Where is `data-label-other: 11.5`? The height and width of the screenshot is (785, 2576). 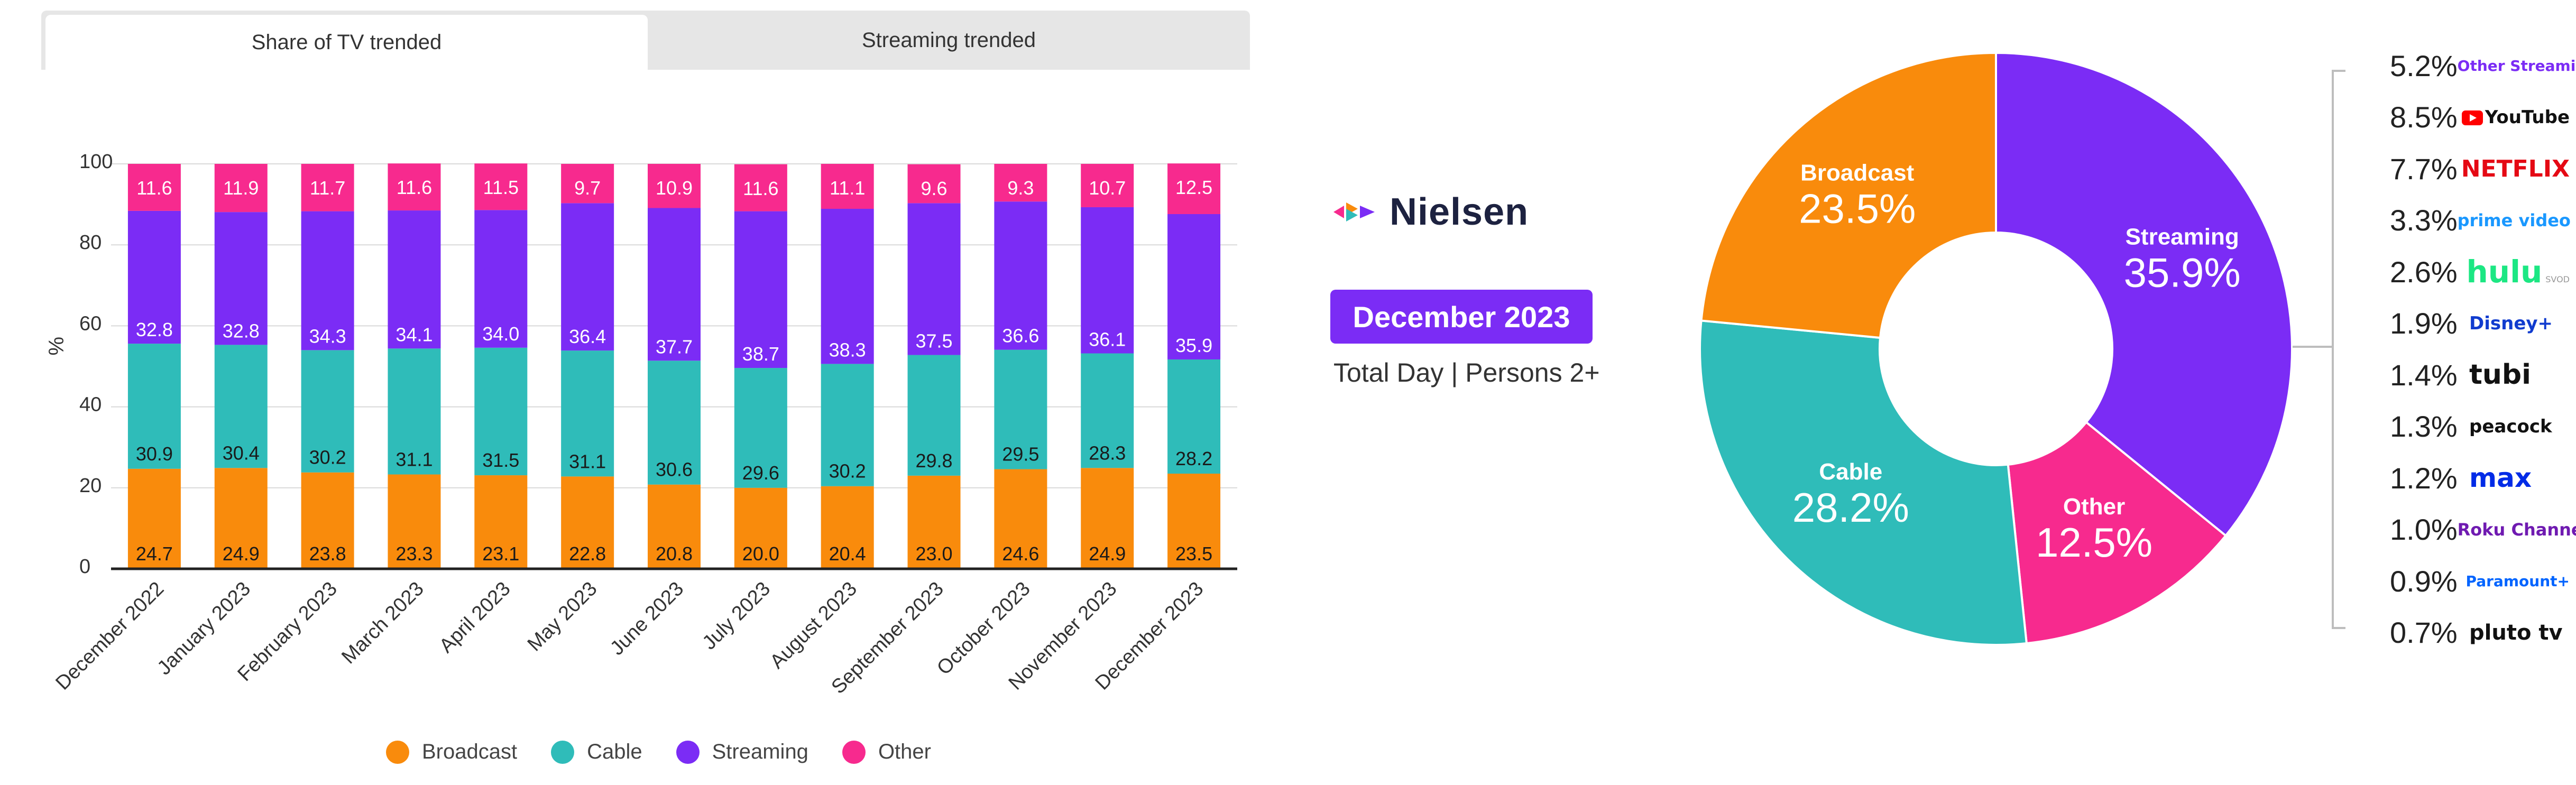
data-label-other: 11.5 is located at coordinates (501, 187).